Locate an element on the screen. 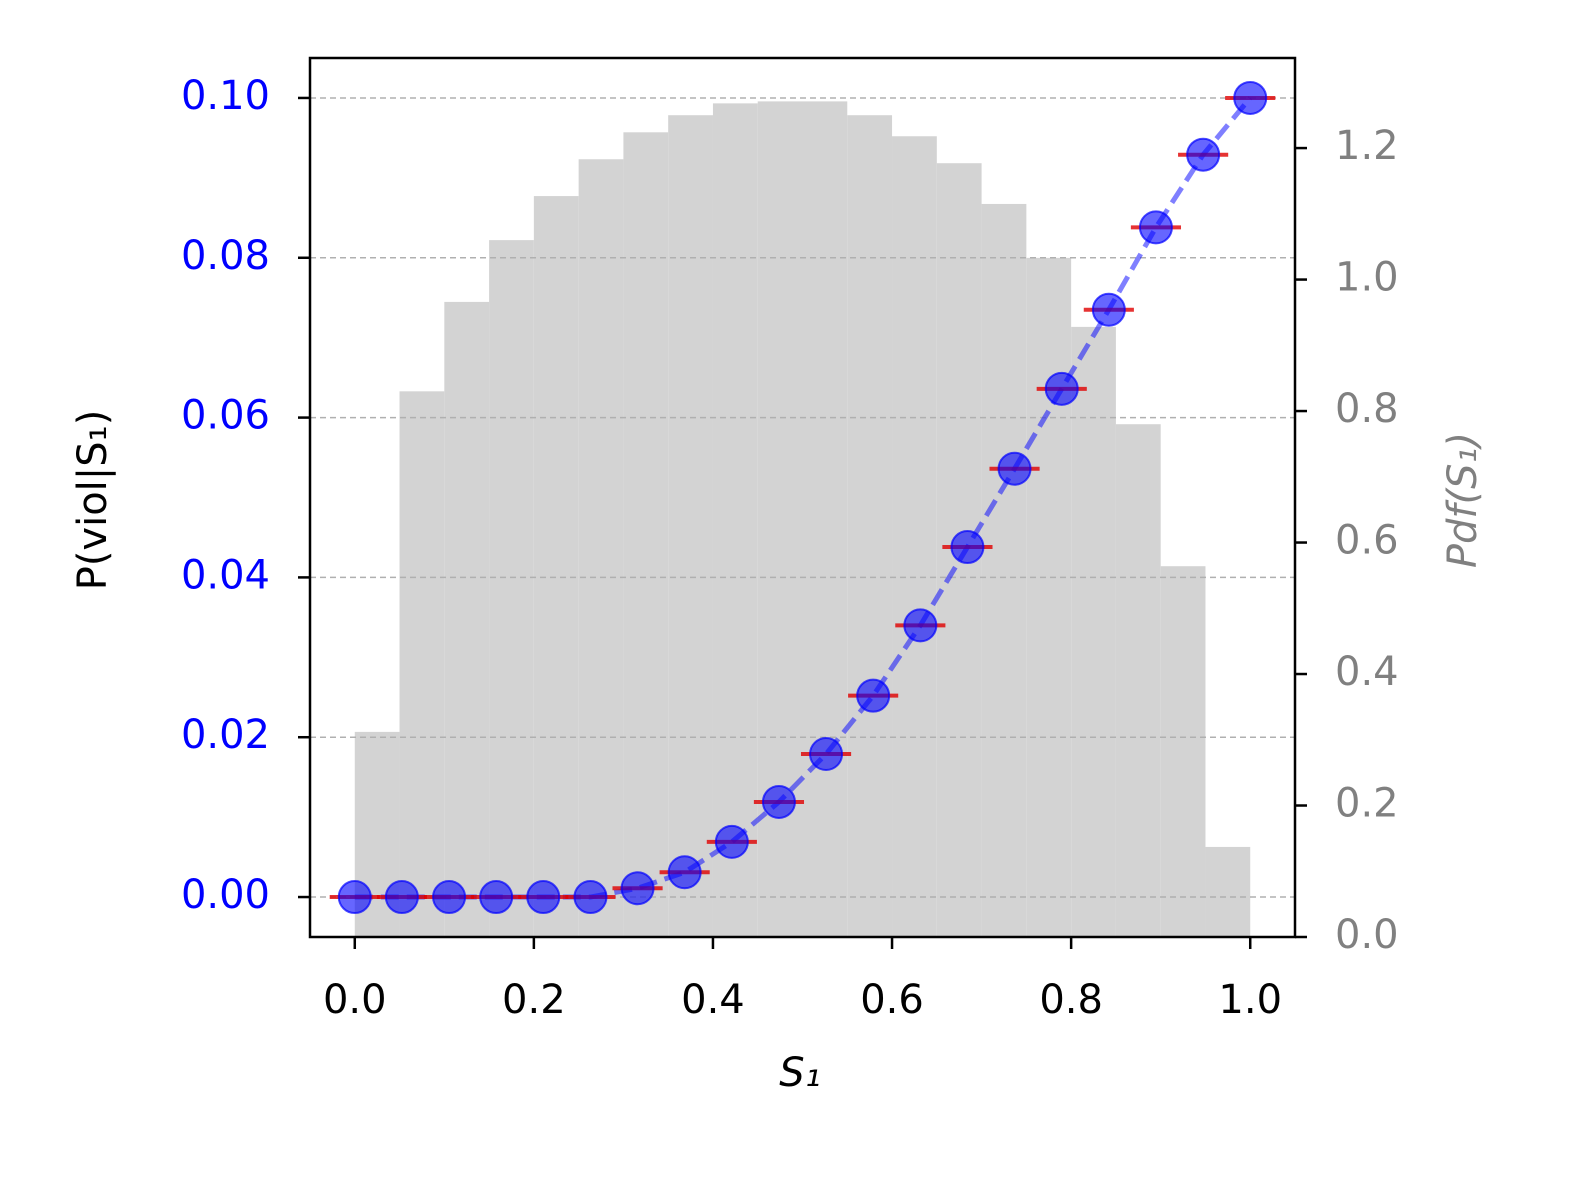  y2-tick-label: 1.2 is located at coordinates (1367, 146).